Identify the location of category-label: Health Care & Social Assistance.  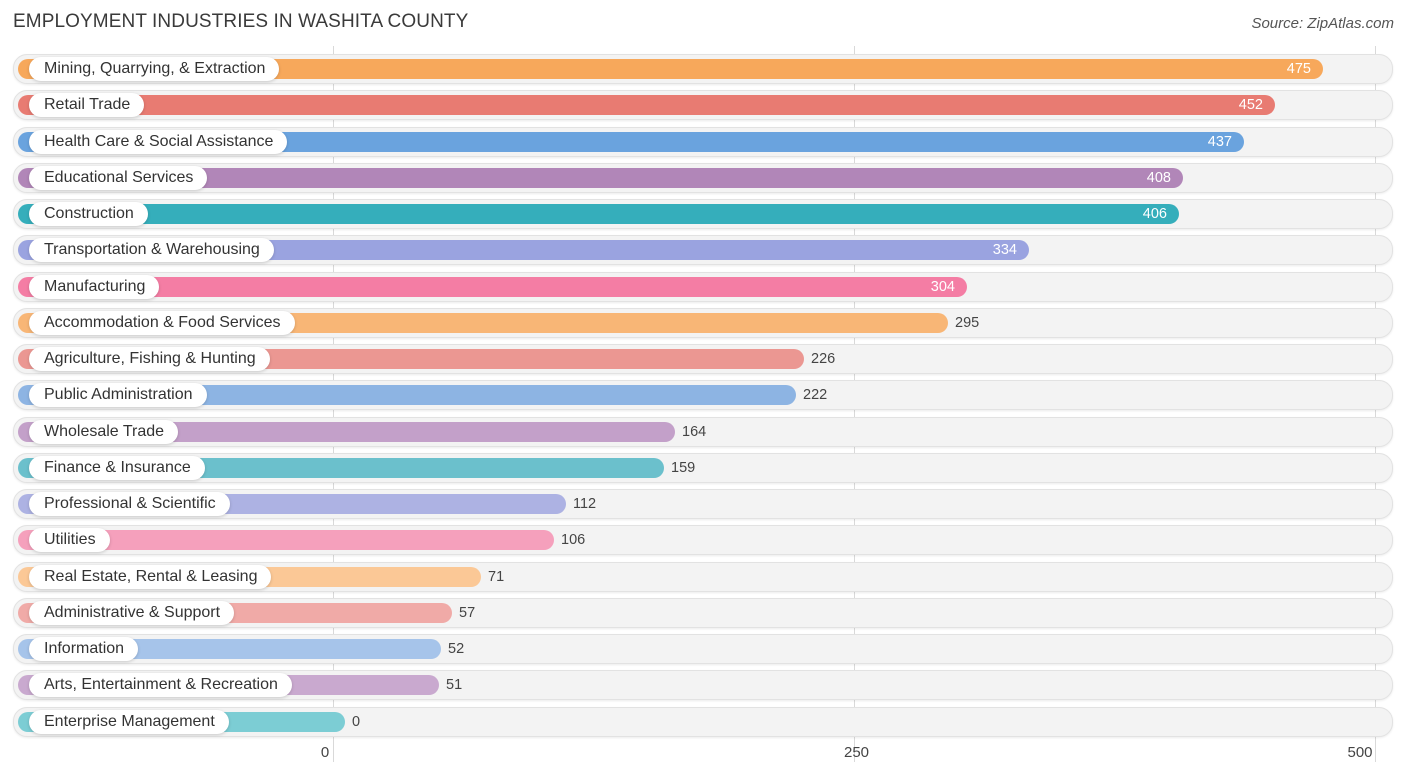
(158, 142).